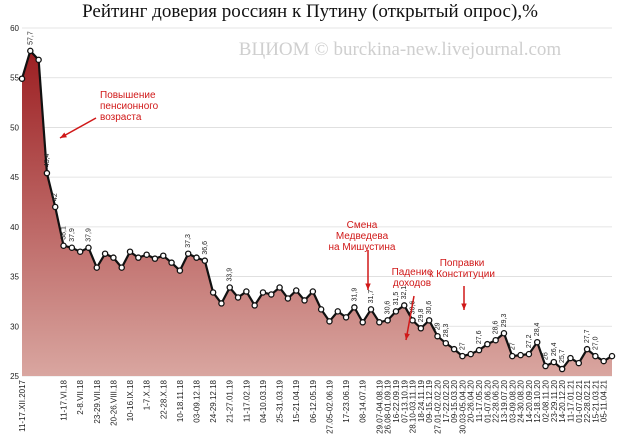 The image size is (620, 443). Describe the element at coordinates (205, 248) in the screenshot. I see `data-label: 36,6` at that location.